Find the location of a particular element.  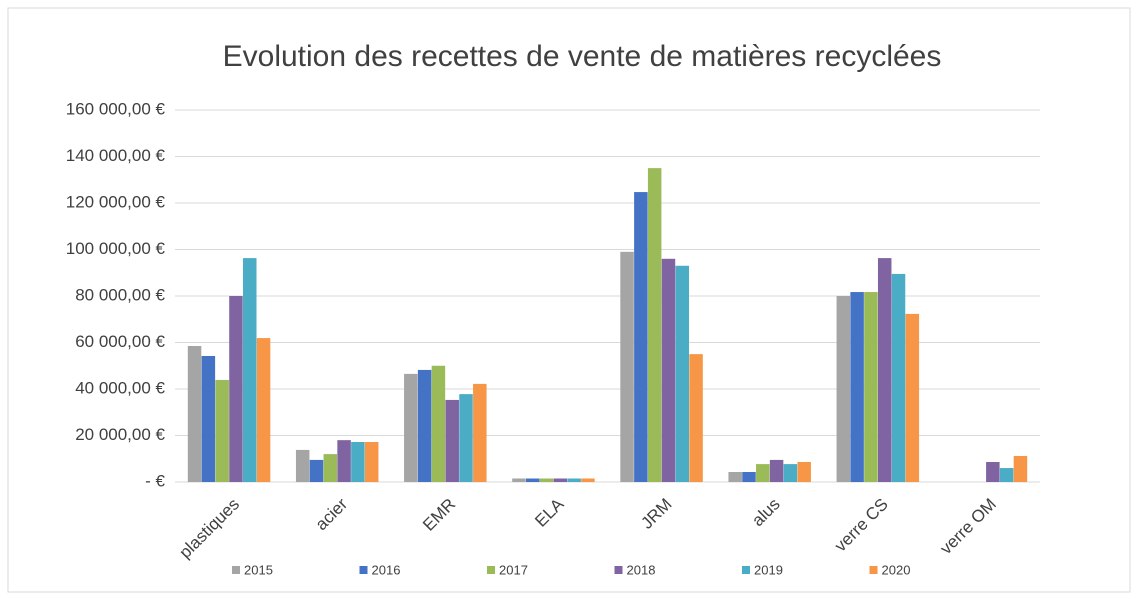

legend-label: 2019 is located at coordinates (768, 569).